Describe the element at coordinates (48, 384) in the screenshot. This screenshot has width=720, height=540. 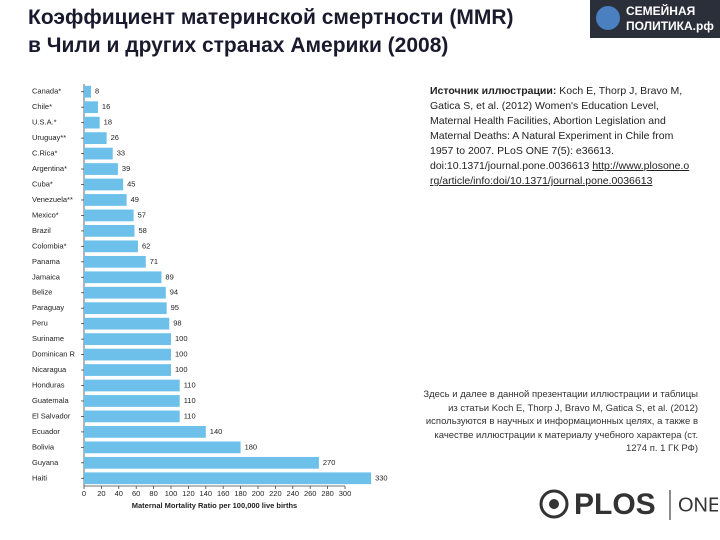
I see `y-tick-label: Honduras` at that location.